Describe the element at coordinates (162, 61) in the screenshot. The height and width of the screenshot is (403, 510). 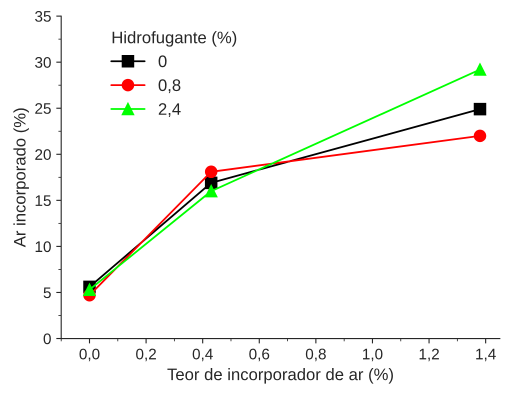
I see `legend-label: 0` at that location.